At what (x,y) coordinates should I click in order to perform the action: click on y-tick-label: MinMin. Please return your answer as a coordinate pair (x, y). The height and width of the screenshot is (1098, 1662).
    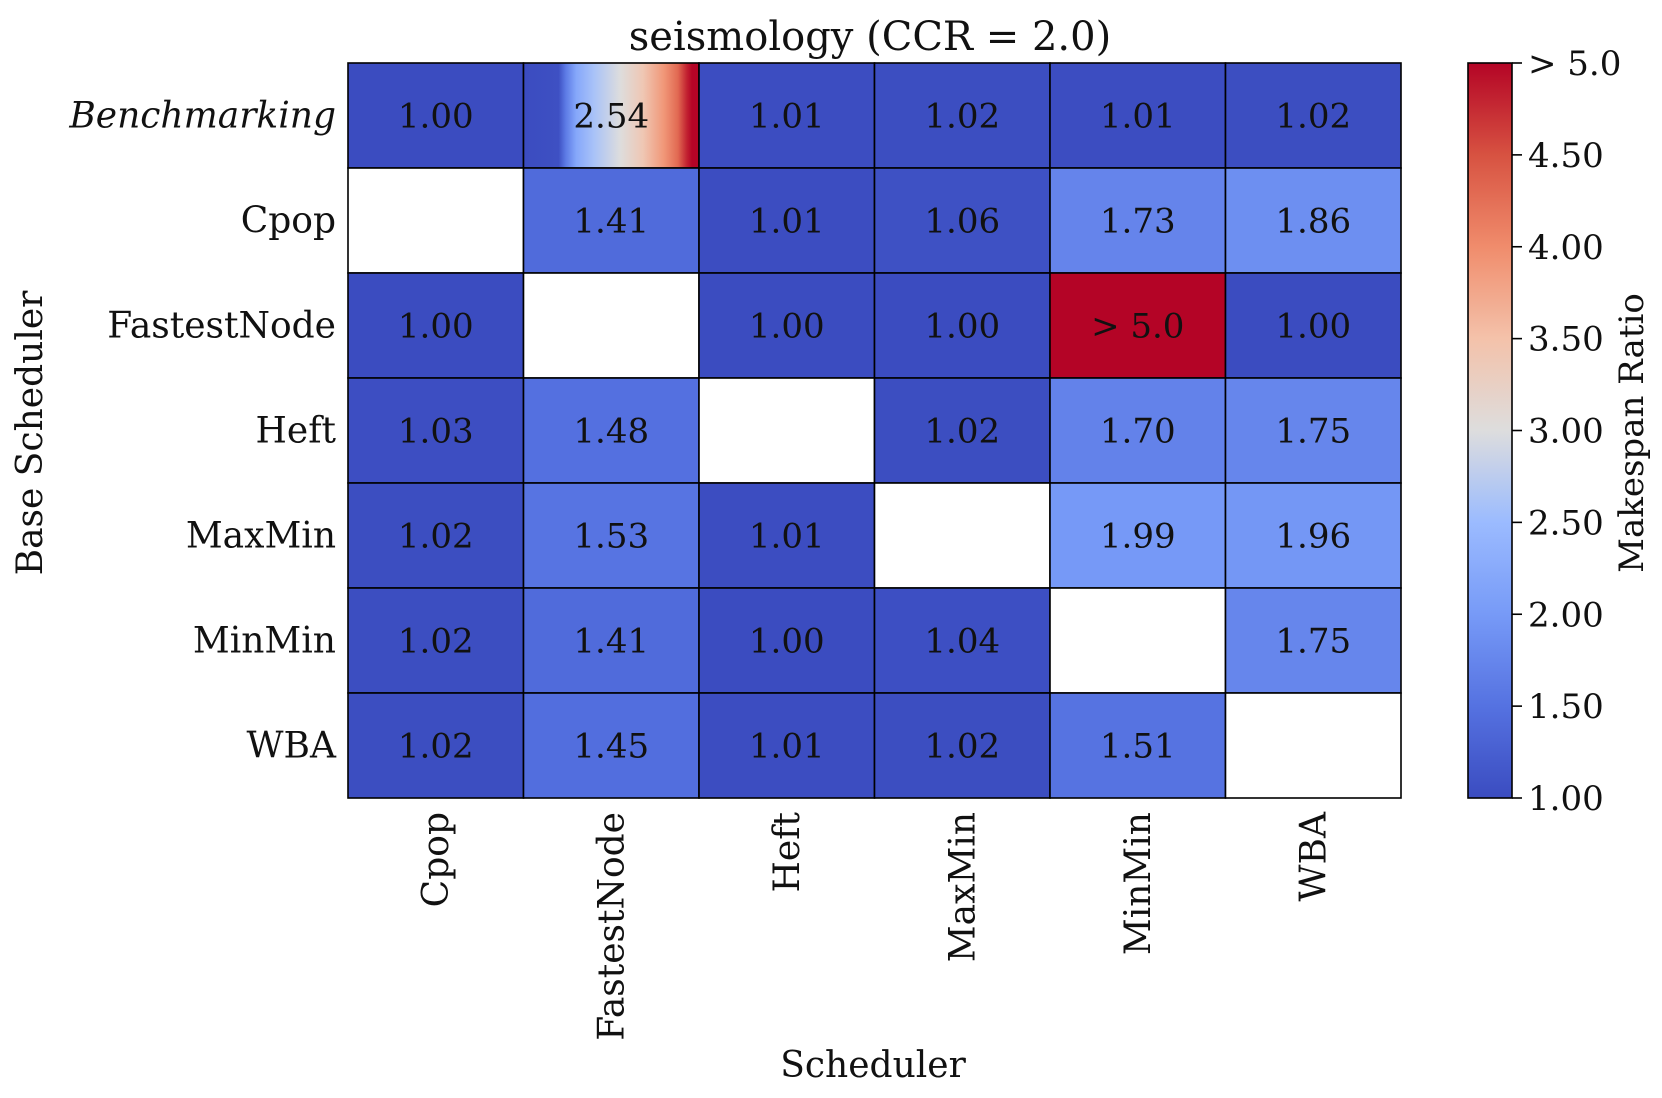
    Looking at the image, I should click on (264, 641).